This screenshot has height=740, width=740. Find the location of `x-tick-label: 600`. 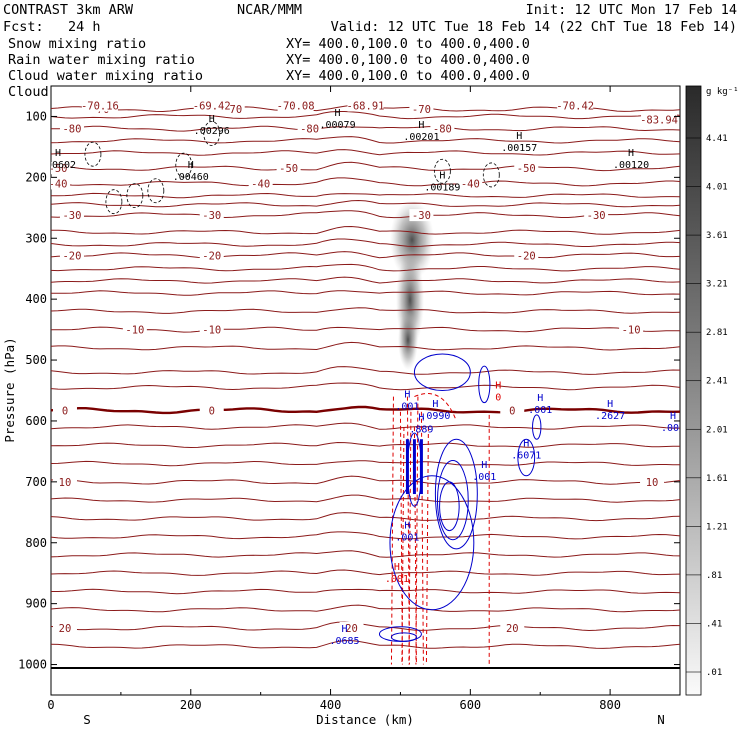

x-tick-label: 600 is located at coordinates (470, 705).